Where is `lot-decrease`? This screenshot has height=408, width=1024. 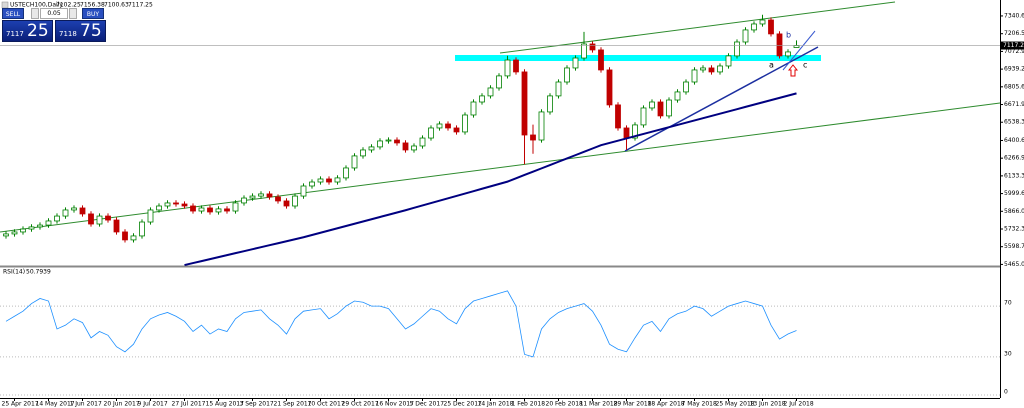
lot-decrease is located at coordinates (35, 13).